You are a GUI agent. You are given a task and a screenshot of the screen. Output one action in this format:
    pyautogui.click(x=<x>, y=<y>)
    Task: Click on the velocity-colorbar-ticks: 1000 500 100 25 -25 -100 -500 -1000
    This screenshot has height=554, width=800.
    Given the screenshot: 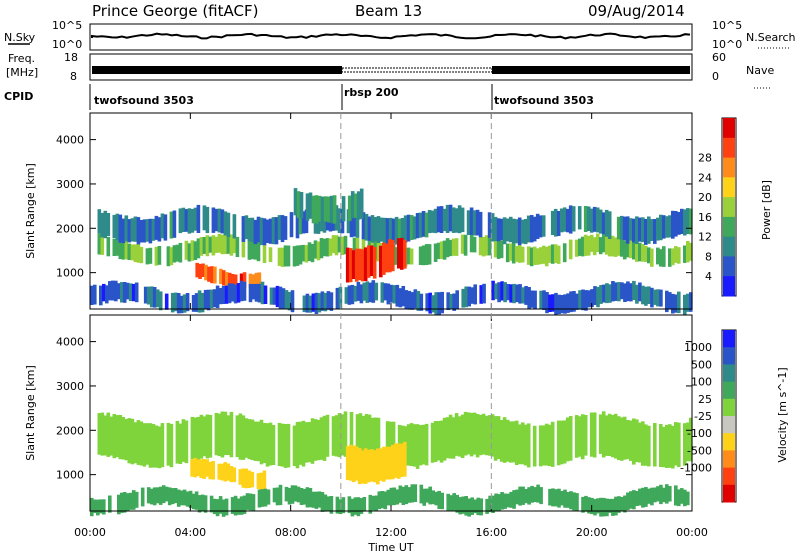 What is the action you would take?
    pyautogui.click(x=696, y=407)
    